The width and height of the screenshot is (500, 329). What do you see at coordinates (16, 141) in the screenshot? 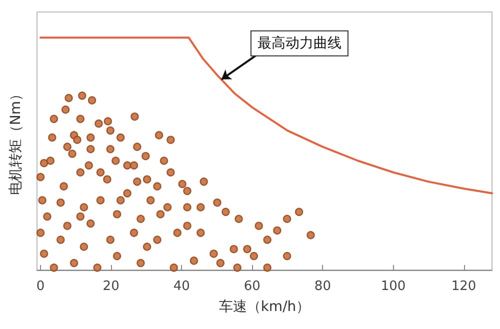
I see `y-axis-title: 电机转矩（Nm）` at bounding box center [16, 141].